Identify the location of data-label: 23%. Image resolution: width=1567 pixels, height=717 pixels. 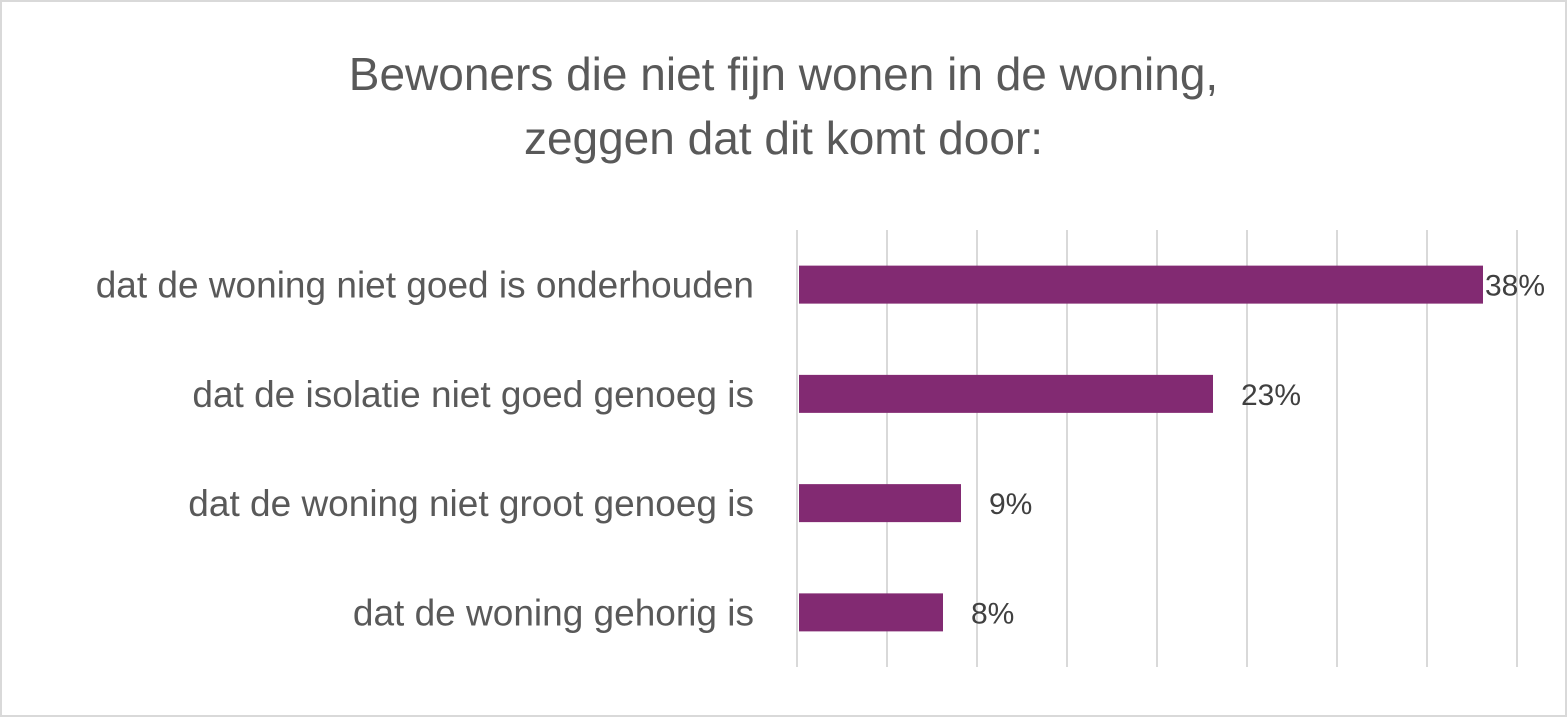
(1271, 395).